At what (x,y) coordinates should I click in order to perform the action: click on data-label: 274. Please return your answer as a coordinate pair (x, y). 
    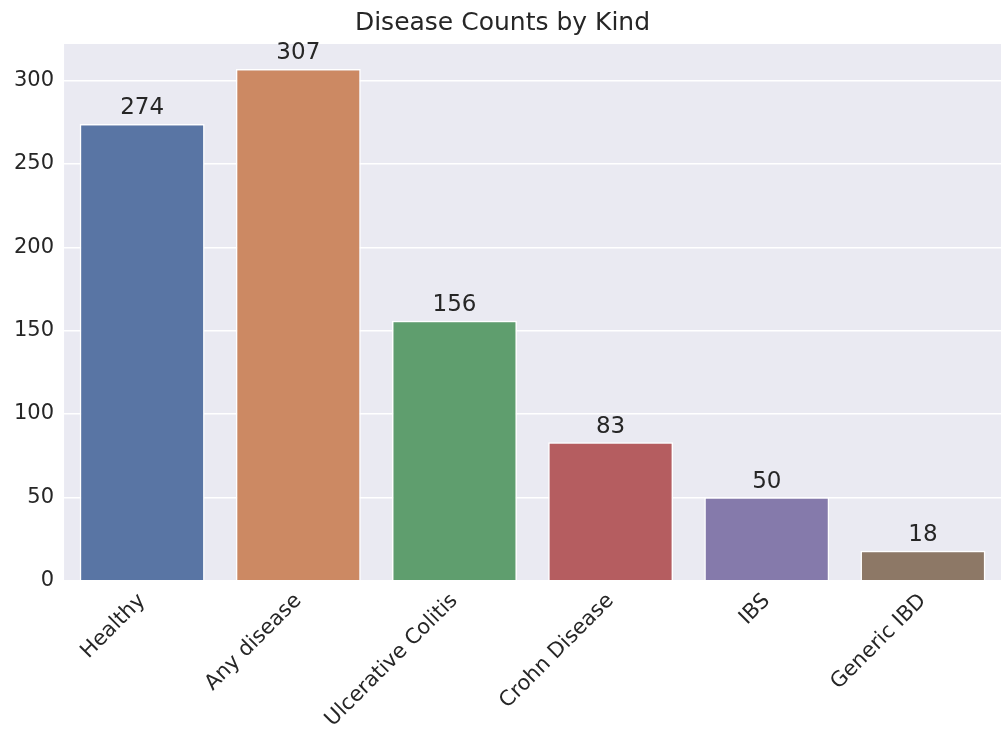
    Looking at the image, I should click on (142, 106).